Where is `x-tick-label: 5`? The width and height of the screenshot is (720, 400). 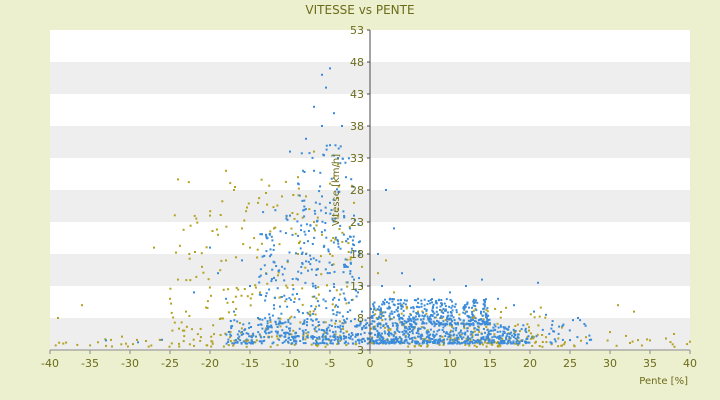
x-tick-label: 5 is located at coordinates (410, 363).